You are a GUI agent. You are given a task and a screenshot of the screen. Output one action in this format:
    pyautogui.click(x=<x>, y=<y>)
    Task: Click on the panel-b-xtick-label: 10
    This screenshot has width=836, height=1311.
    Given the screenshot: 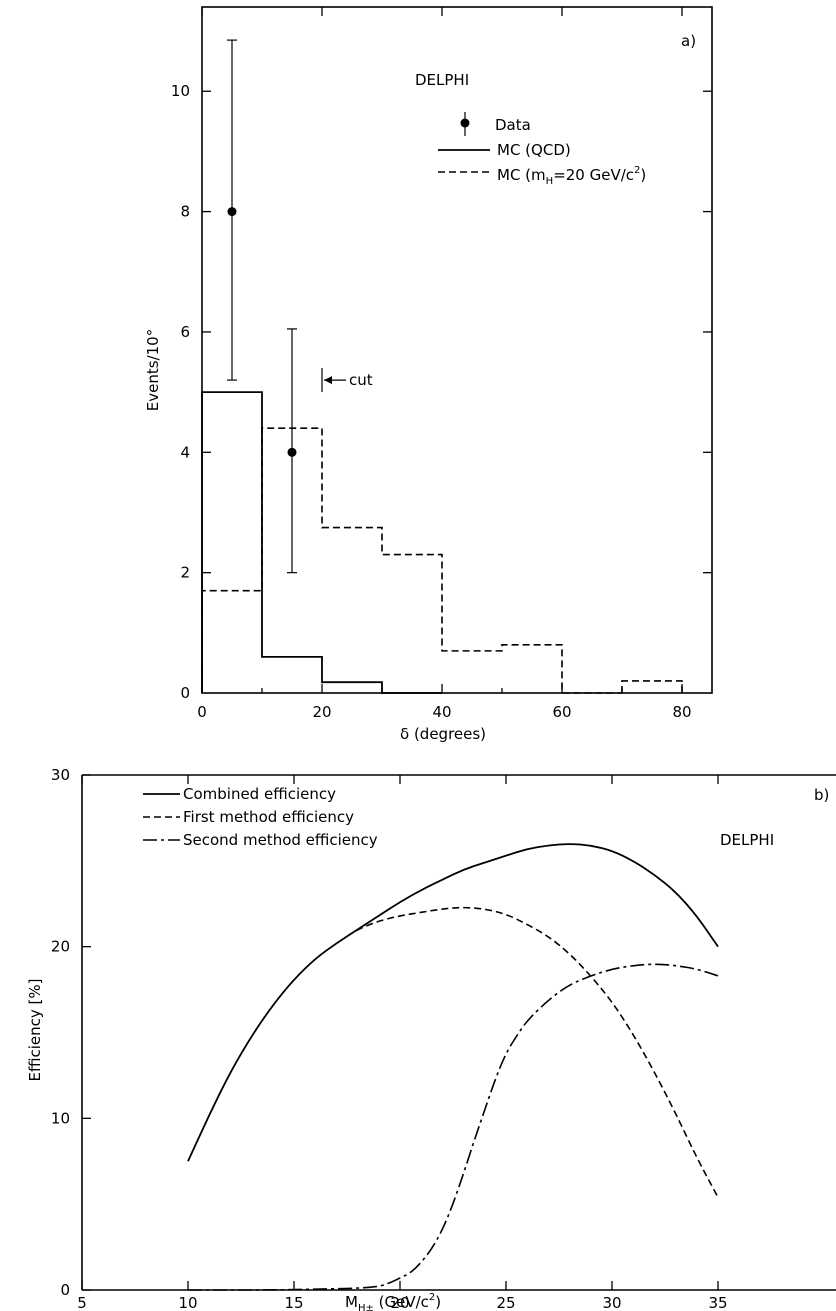 What is the action you would take?
    pyautogui.click(x=187, y=1302)
    